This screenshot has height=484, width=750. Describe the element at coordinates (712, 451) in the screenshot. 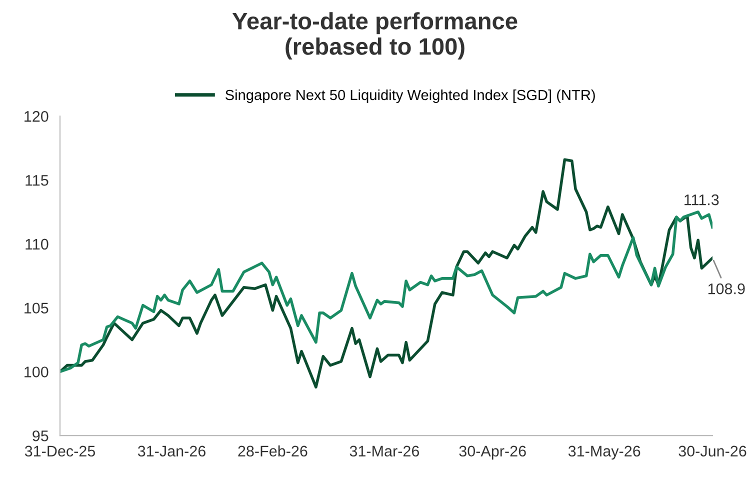

I see `x-tick-label: 30-Jun-26` at that location.